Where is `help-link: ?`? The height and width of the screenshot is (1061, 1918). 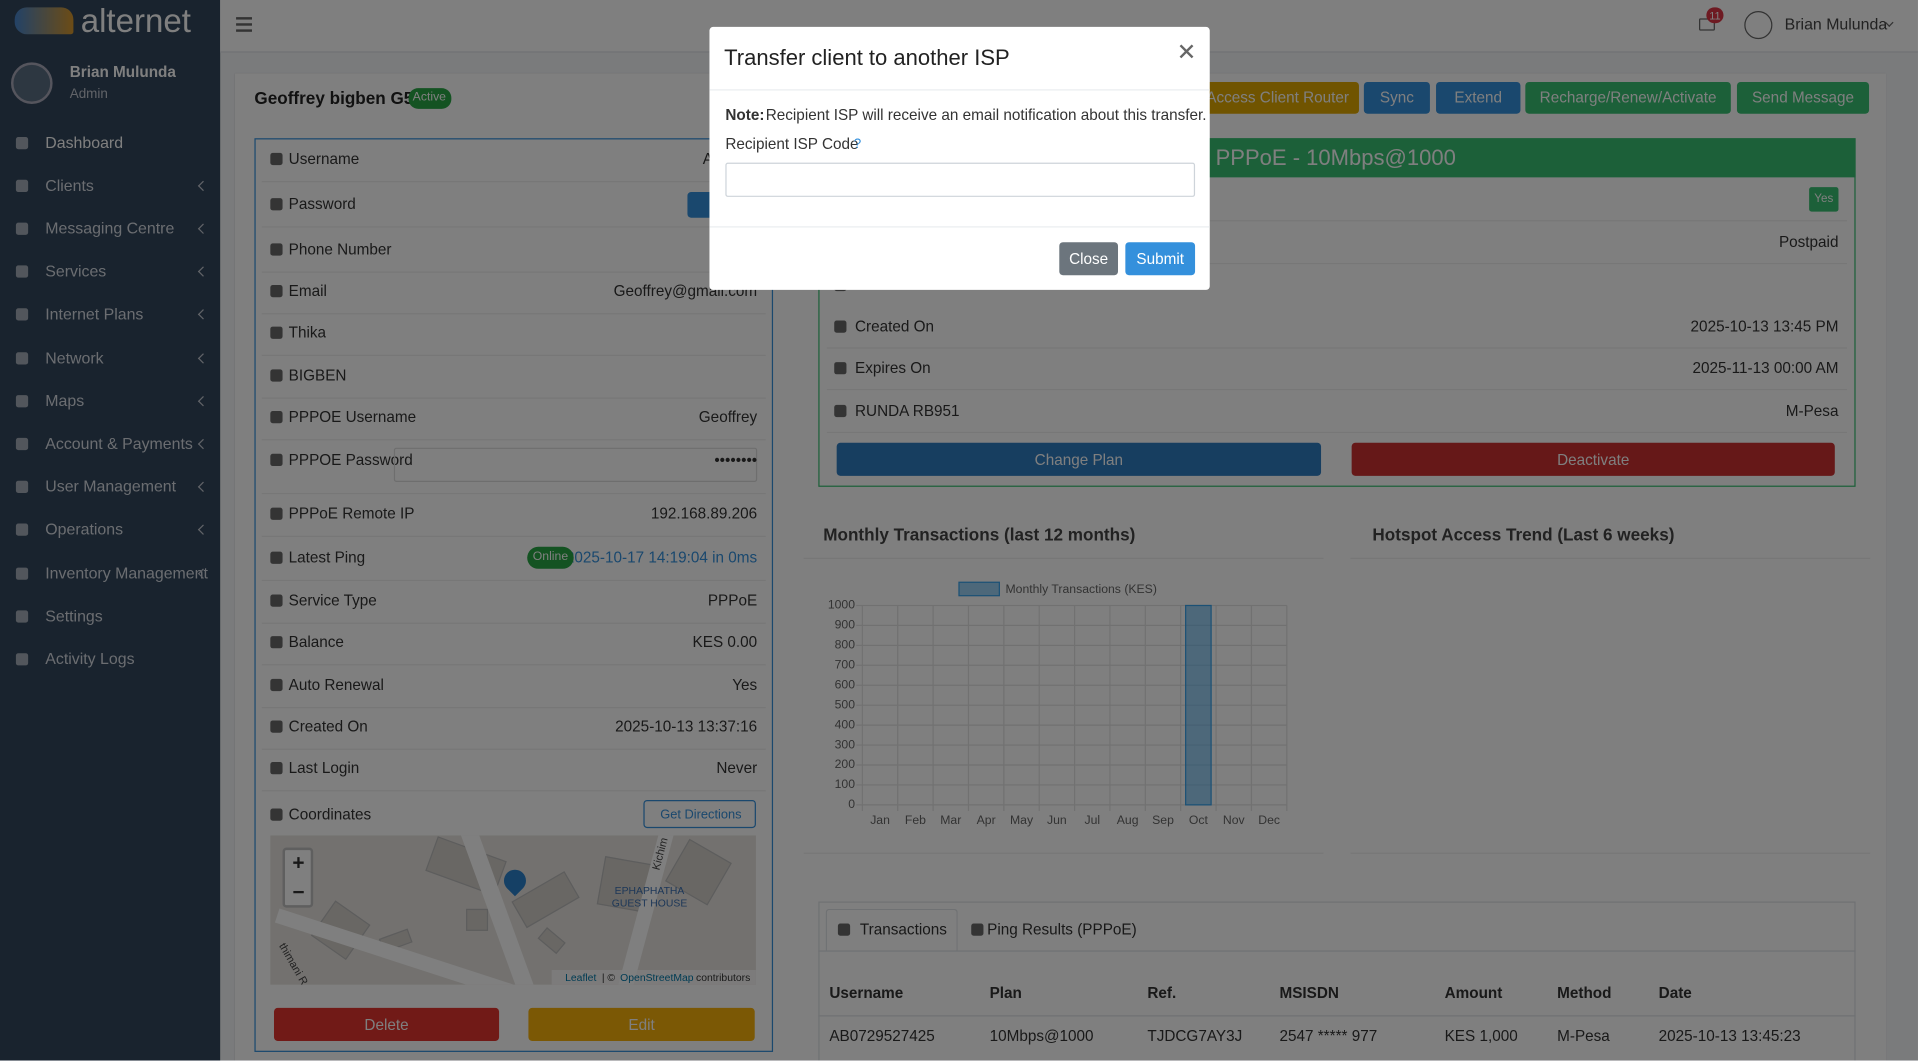 help-link: ? is located at coordinates (857, 144).